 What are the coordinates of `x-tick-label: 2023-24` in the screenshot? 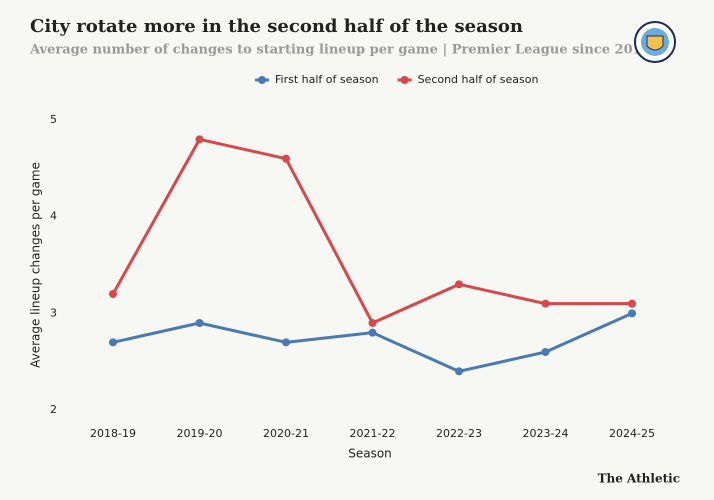 It's located at (546, 433).